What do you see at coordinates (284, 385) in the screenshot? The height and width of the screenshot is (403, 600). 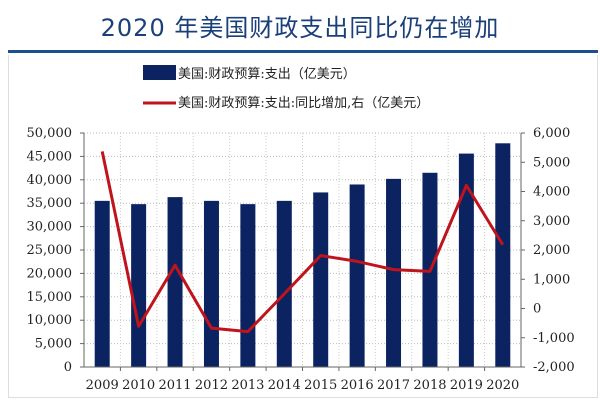 I see `x-tick-label: 2014` at bounding box center [284, 385].